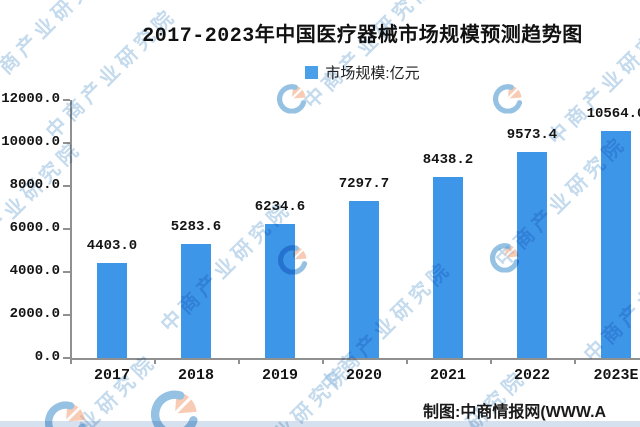  What do you see at coordinates (364, 184) in the screenshot?
I see `bar-value-label: 7297.7` at bounding box center [364, 184].